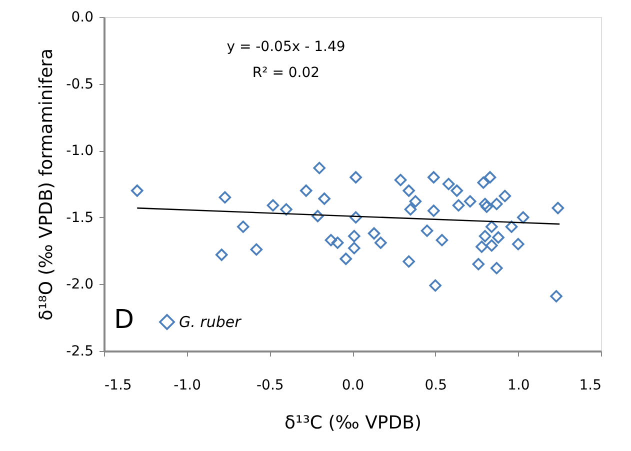  Describe the element at coordinates (187, 386) in the screenshot. I see `x-tick-label: -1.0` at that location.